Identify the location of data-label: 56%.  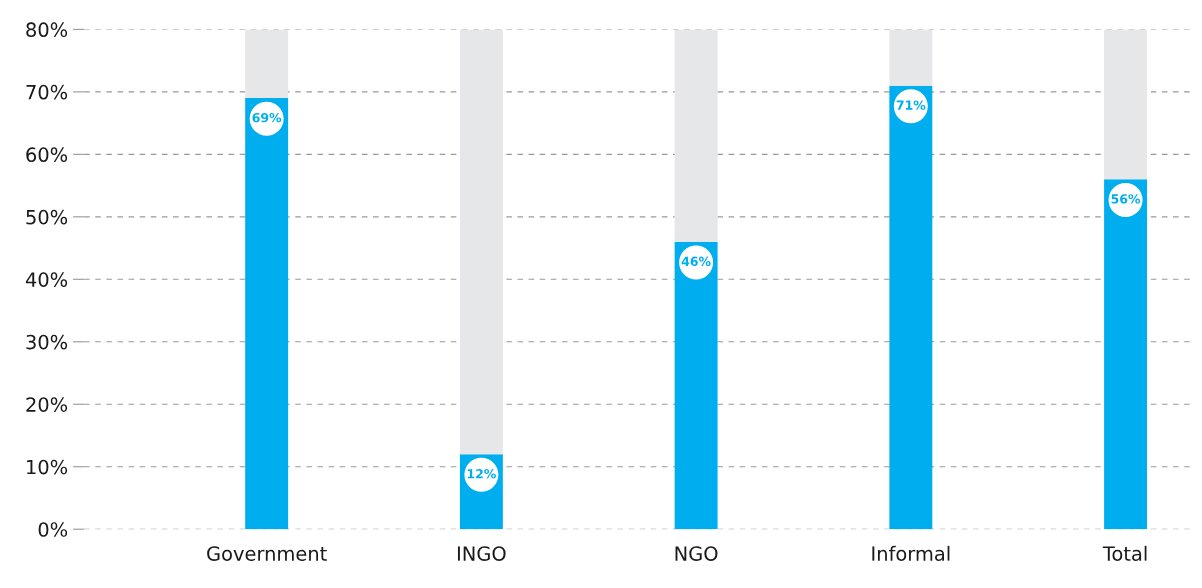
(1126, 199).